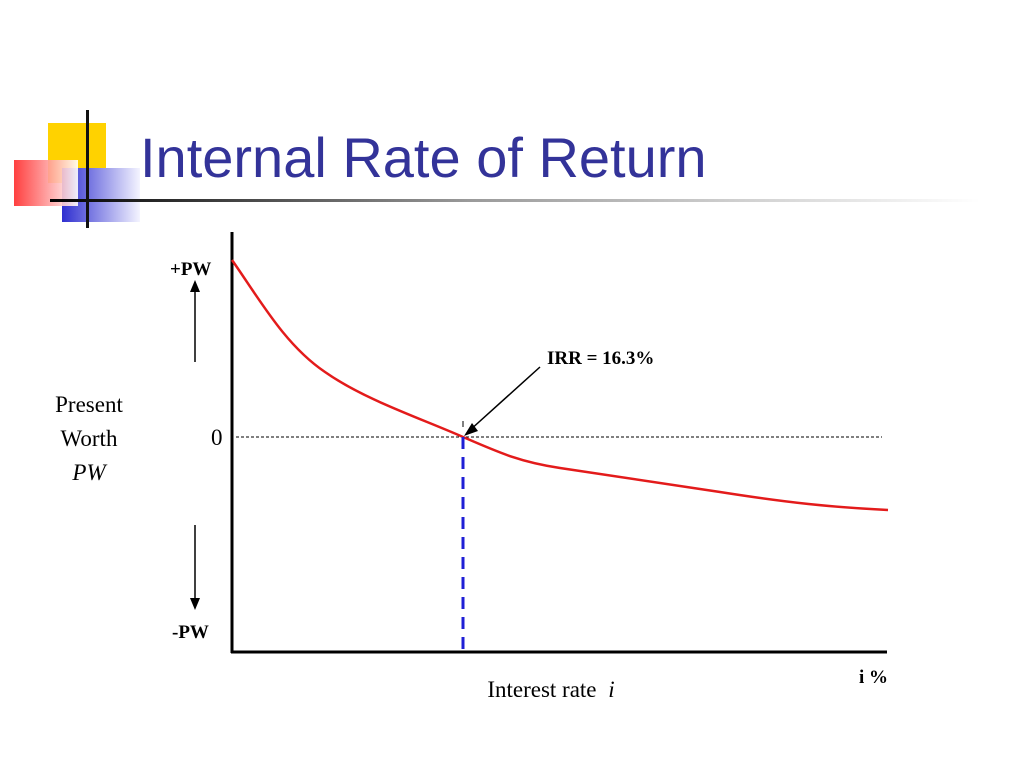  Describe the element at coordinates (89, 404) in the screenshot. I see `y-label-line-1: Present` at that location.